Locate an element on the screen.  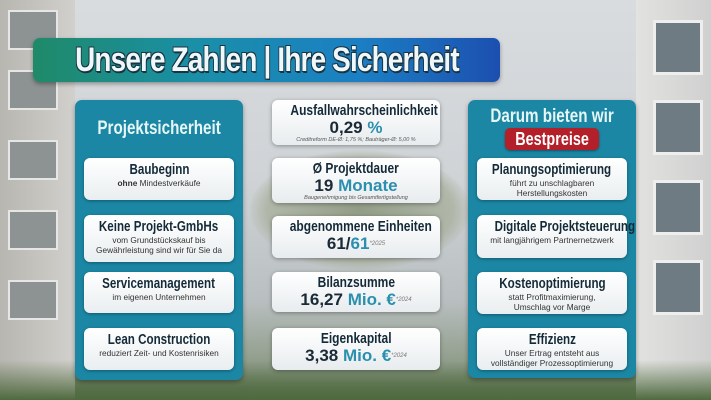
list-item: Servicemanagement im eigenen Unternehmen is located at coordinates (159, 292).